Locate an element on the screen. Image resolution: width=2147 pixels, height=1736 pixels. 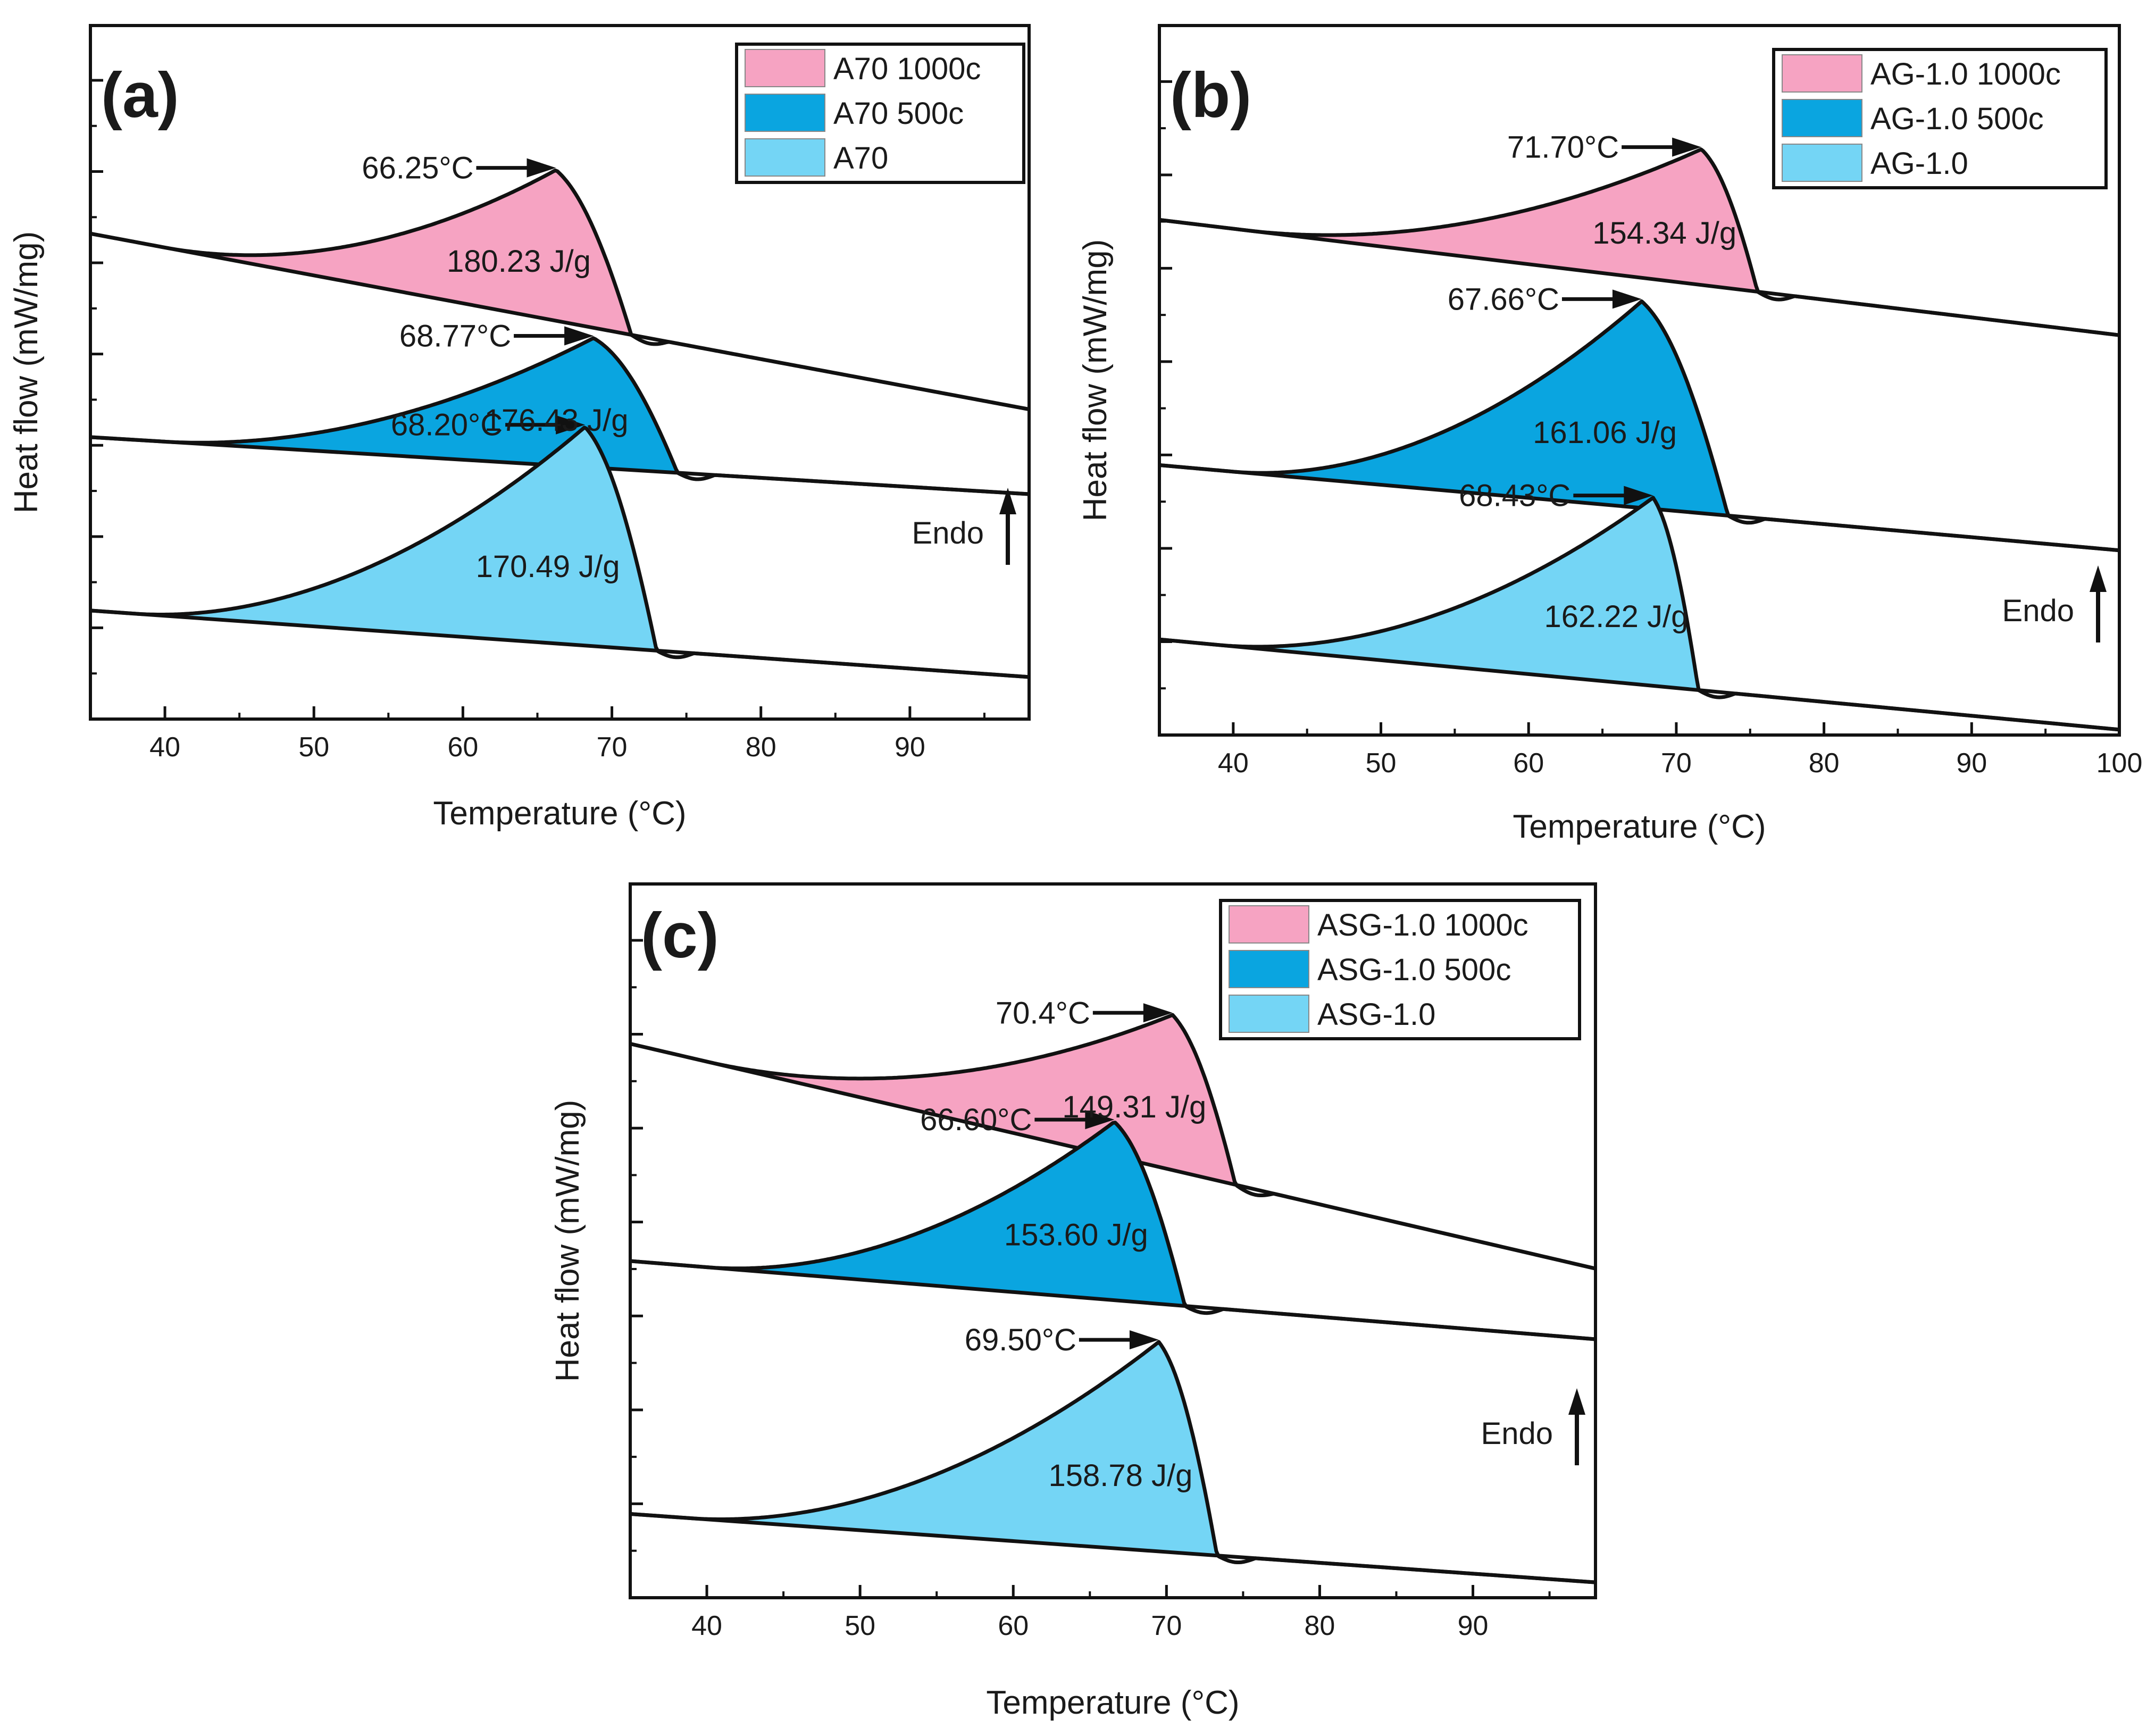
enthalpy-label-ag-500c: 161.06 J/g is located at coordinates (1605, 433).